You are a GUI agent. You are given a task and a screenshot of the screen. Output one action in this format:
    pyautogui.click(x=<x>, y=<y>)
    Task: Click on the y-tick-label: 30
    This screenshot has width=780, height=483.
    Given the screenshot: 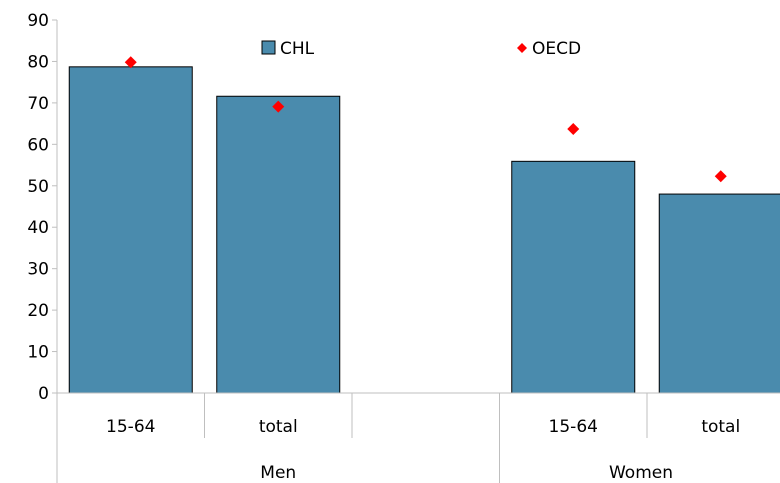 What is the action you would take?
    pyautogui.click(x=38, y=270)
    